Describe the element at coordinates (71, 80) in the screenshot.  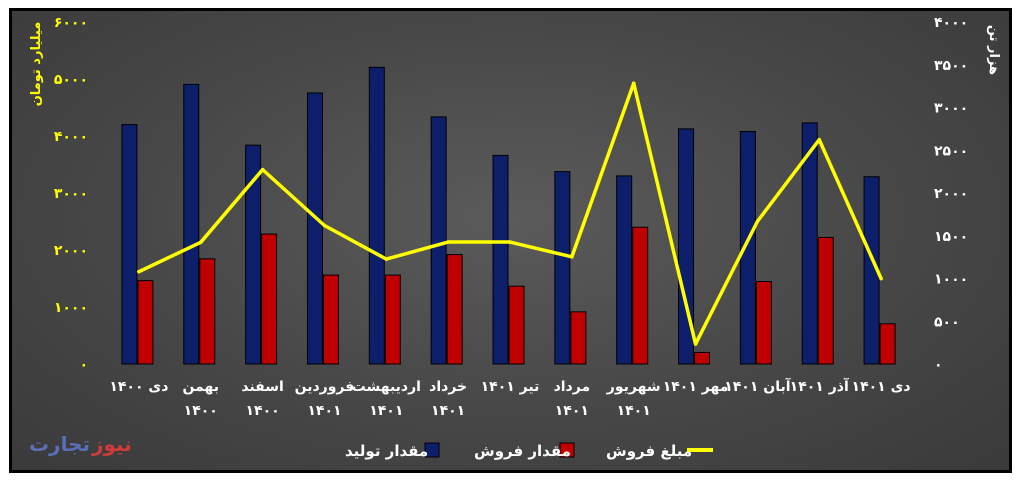
I see `left-tick-label: ۵۰۰۰` at that location.